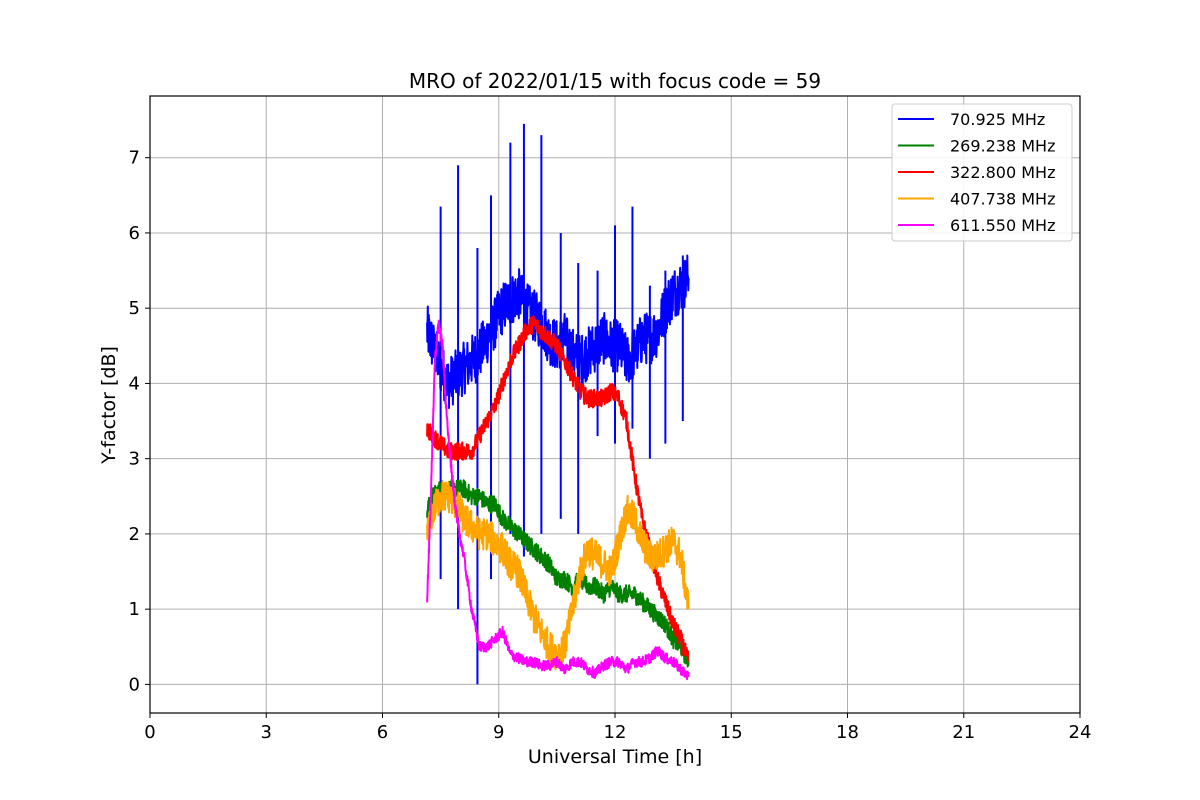 This screenshot has width=1200, height=800. What do you see at coordinates (1002, 146) in the screenshot?
I see `legend-label: 269.238 MHz` at bounding box center [1002, 146].